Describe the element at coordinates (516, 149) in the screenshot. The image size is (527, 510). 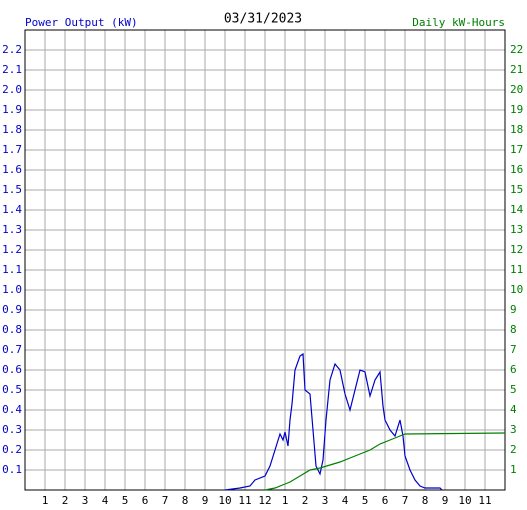
I see `y2-tick-label: 17` at that location.